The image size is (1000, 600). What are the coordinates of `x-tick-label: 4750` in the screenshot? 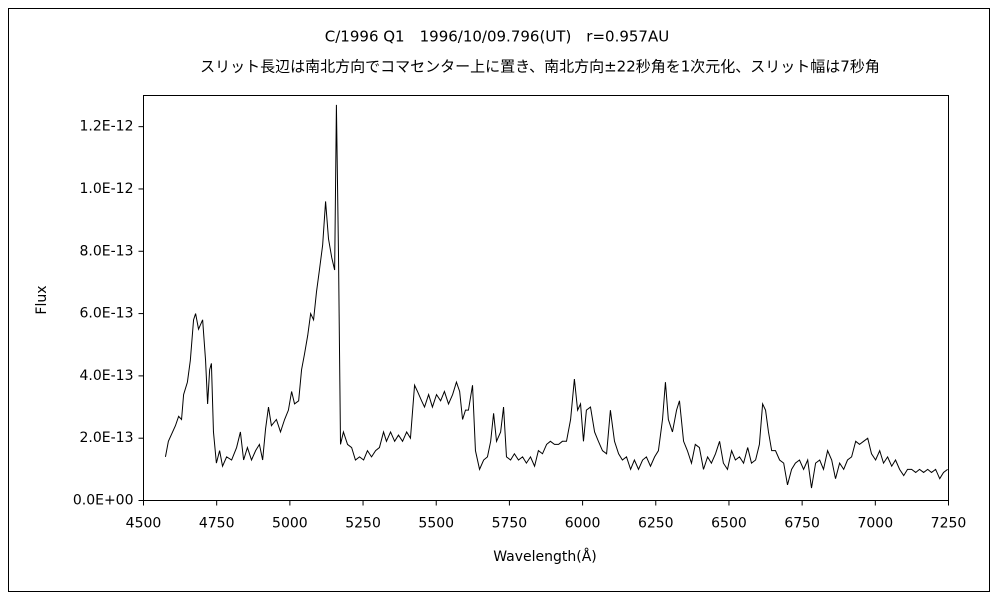 It's located at (217, 524).